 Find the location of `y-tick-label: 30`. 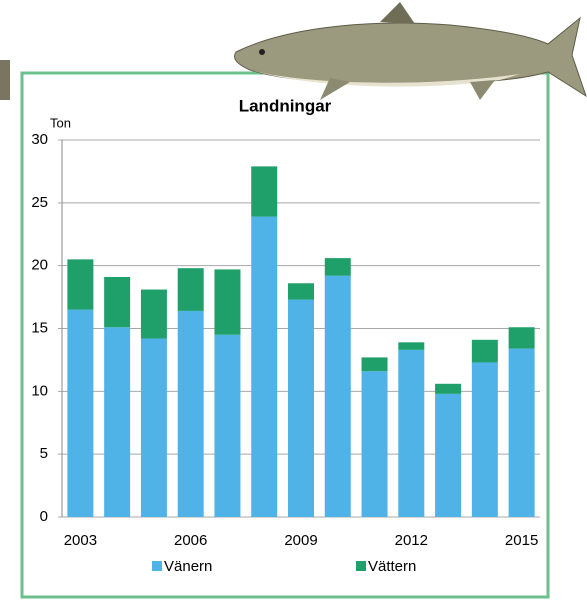

y-tick-label: 30 is located at coordinates (39, 139).